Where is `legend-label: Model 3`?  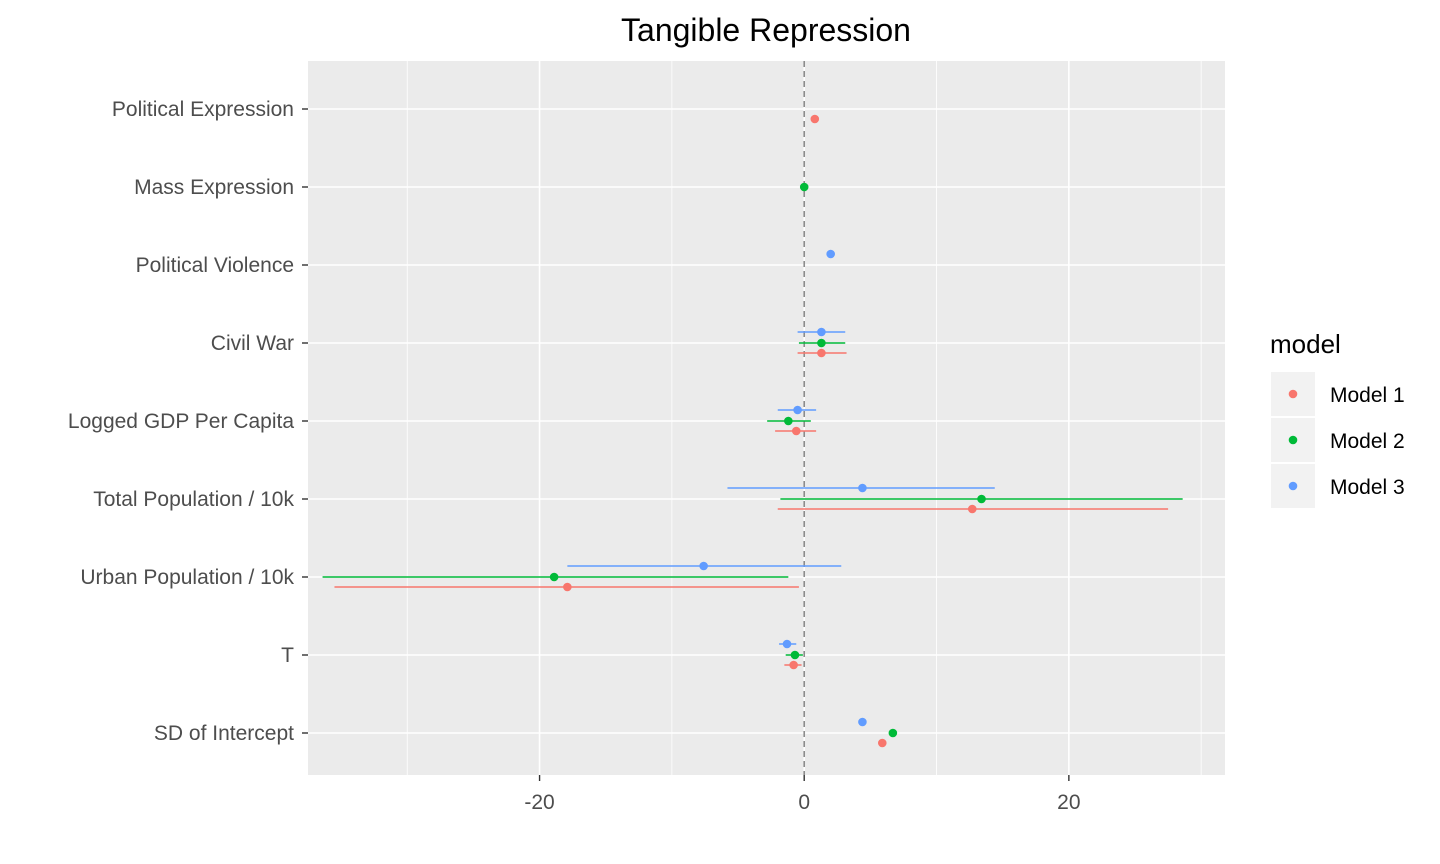 legend-label: Model 3 is located at coordinates (1367, 487).